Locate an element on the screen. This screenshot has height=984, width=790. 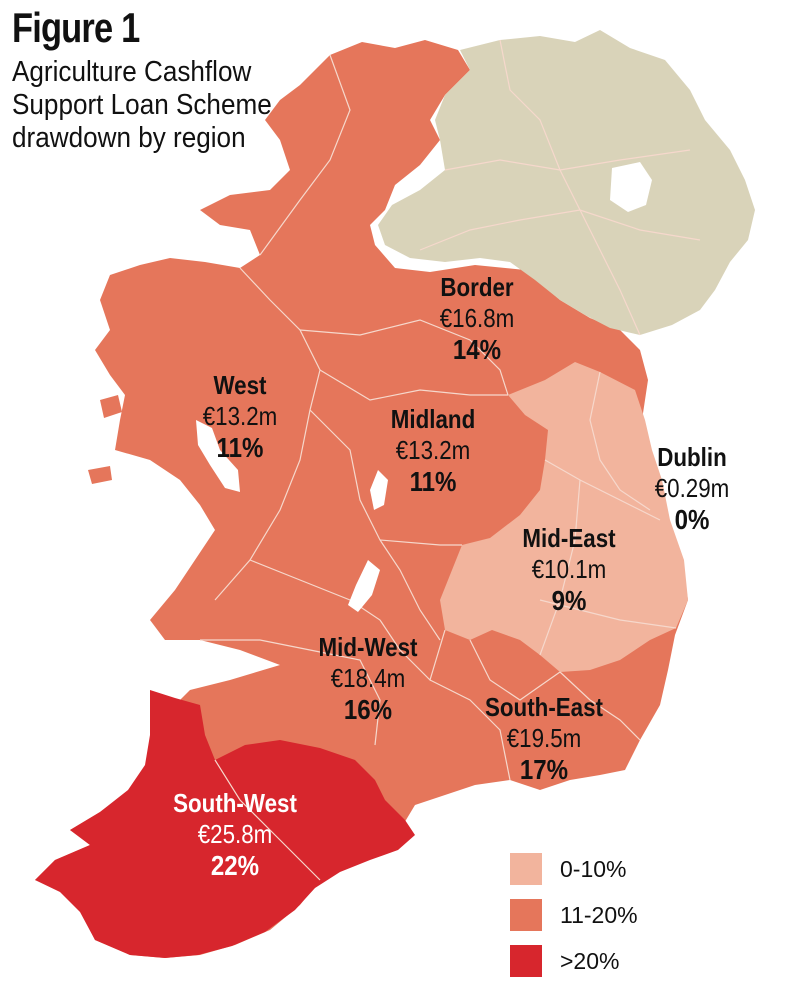
region-share: 9% is located at coordinates (569, 600).